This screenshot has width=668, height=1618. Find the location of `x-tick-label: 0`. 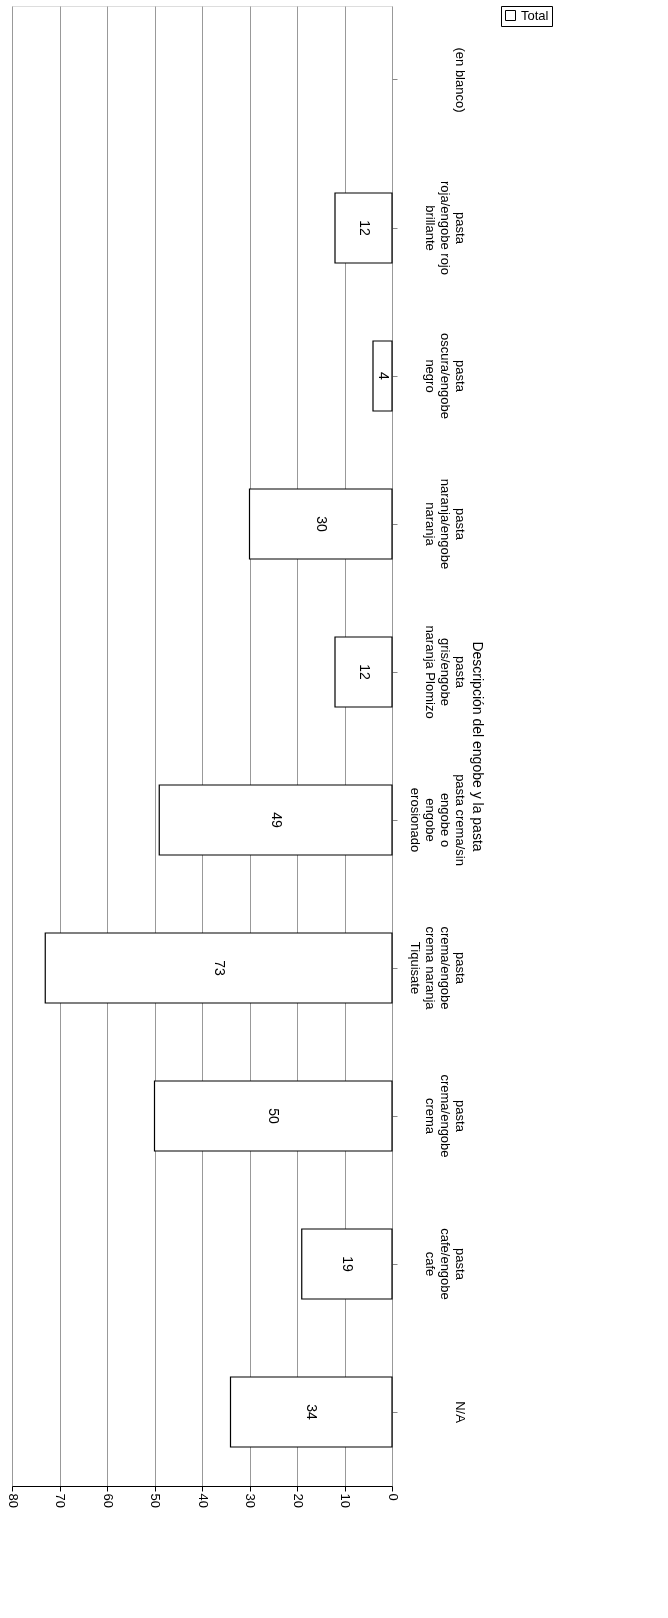

x-tick-label: 0 is located at coordinates (393, 1497).